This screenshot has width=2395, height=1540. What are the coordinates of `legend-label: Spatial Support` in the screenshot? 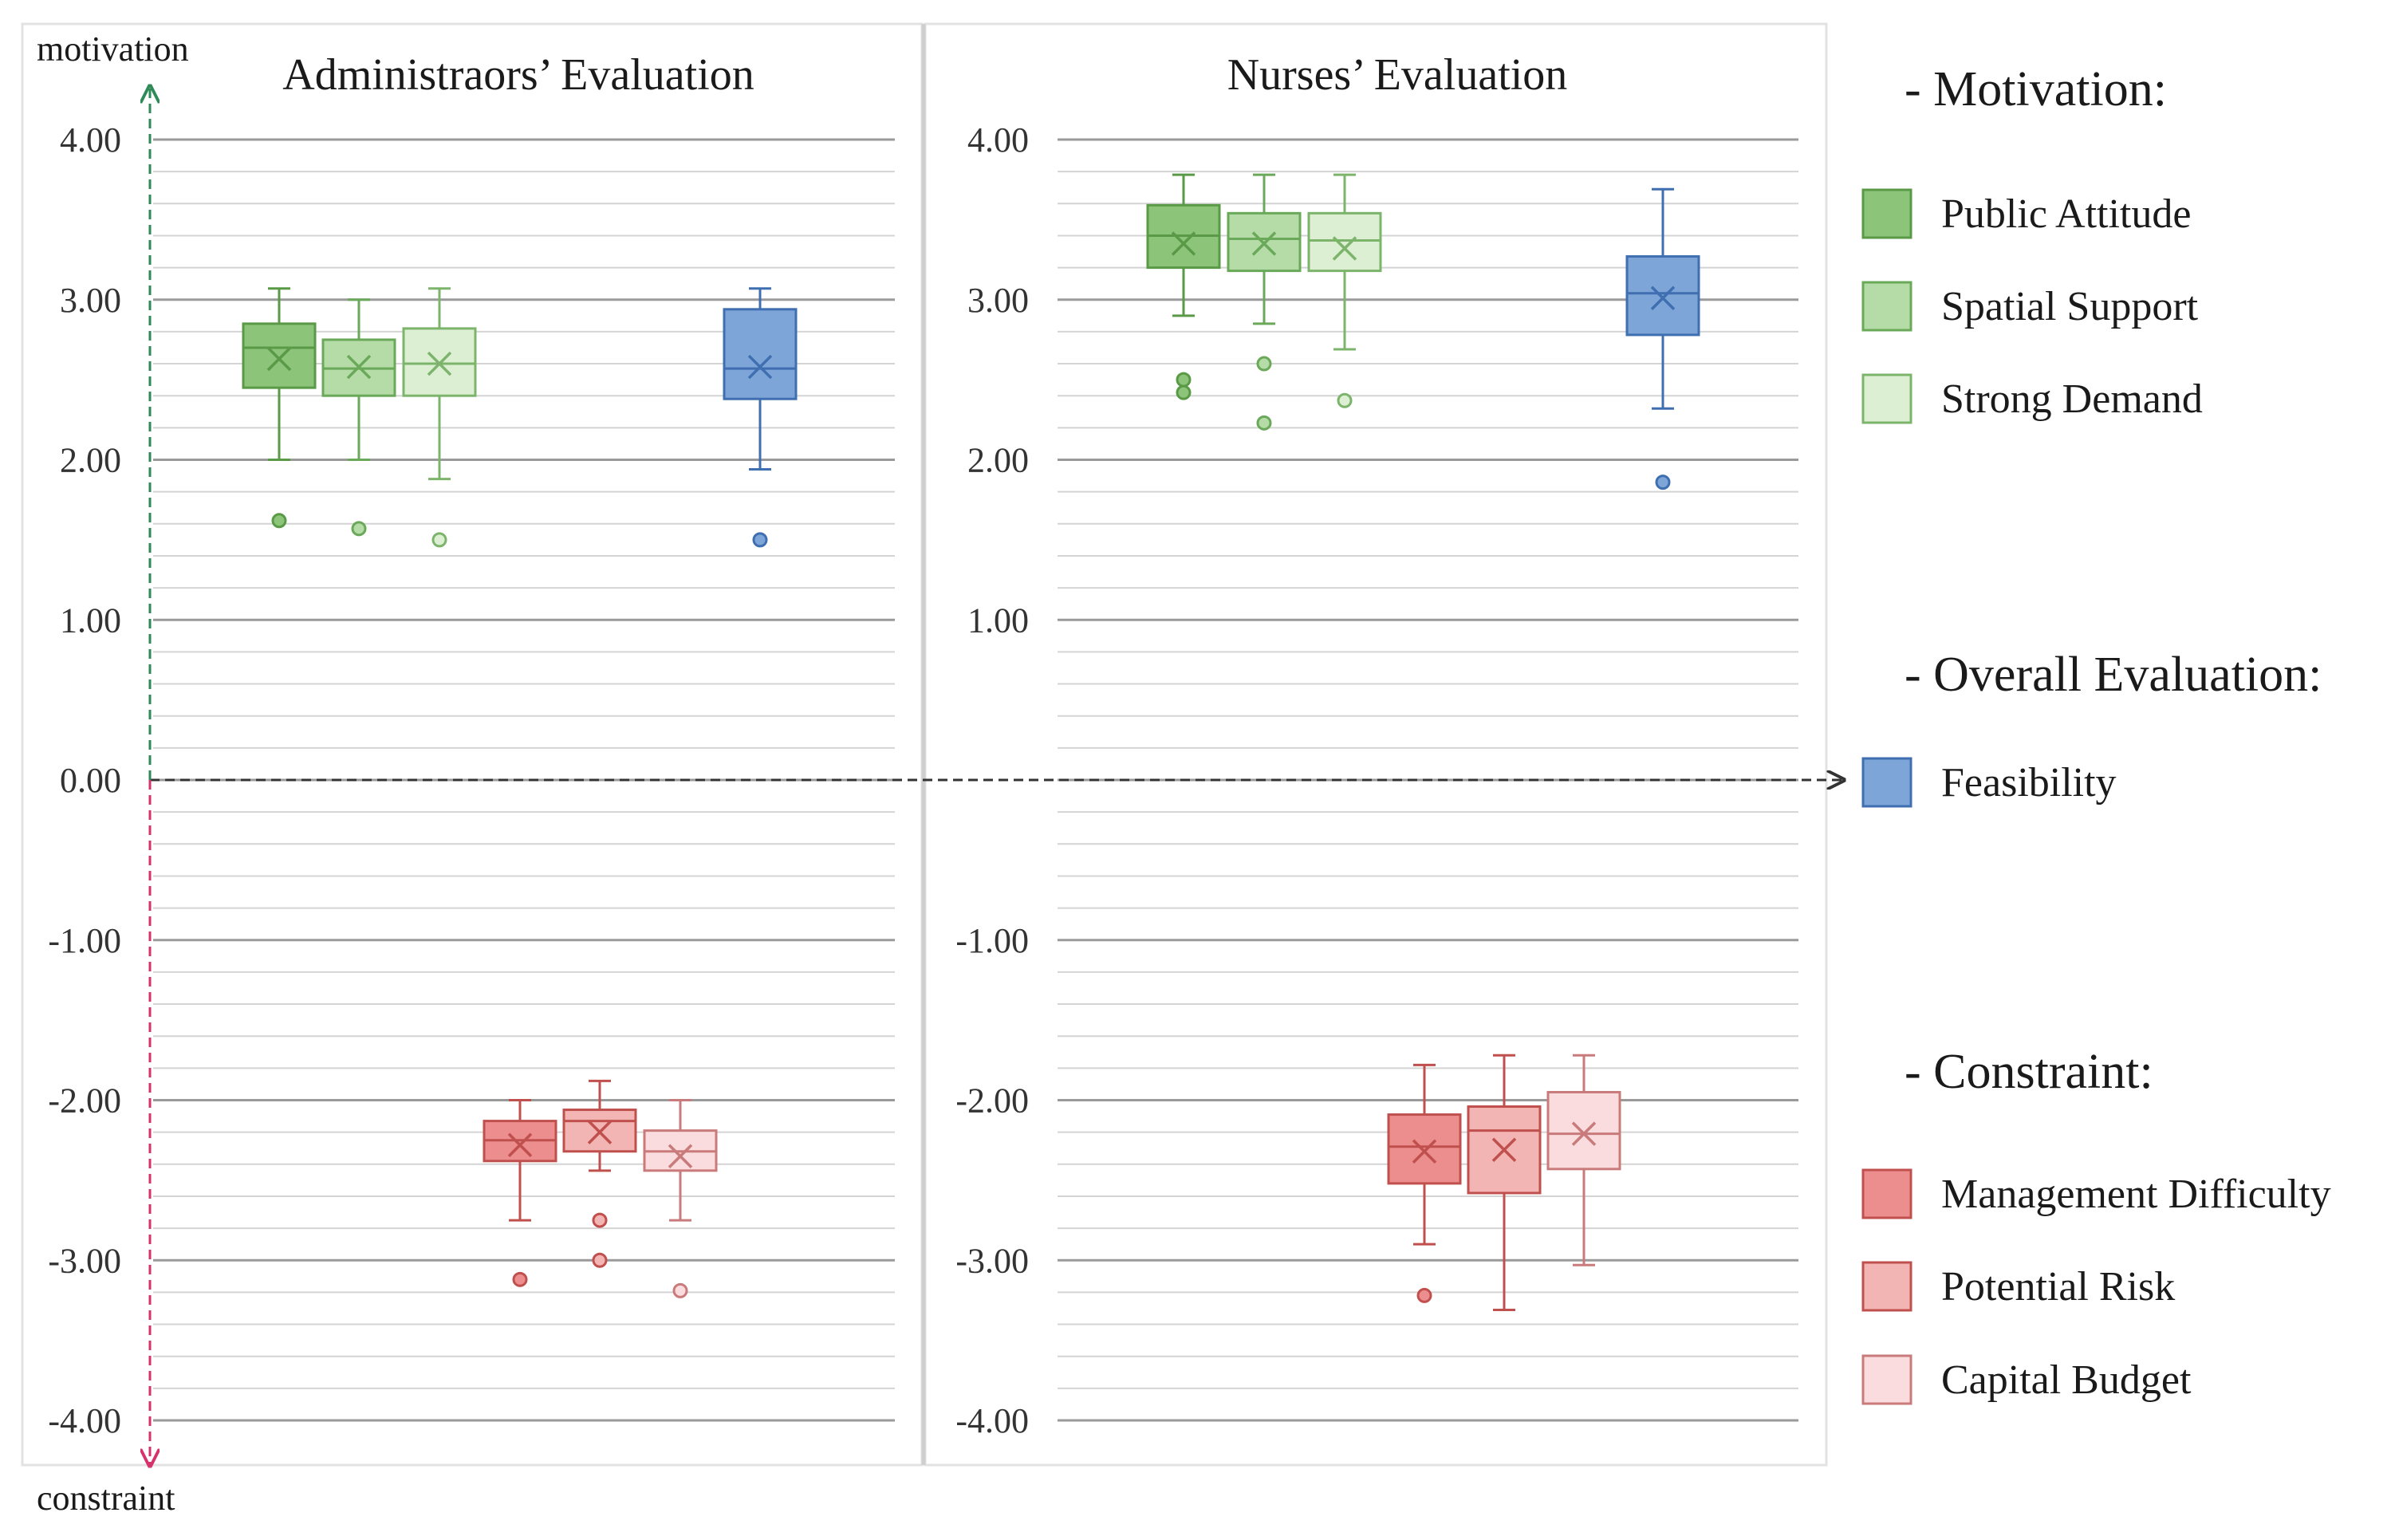 It's located at (2070, 306).